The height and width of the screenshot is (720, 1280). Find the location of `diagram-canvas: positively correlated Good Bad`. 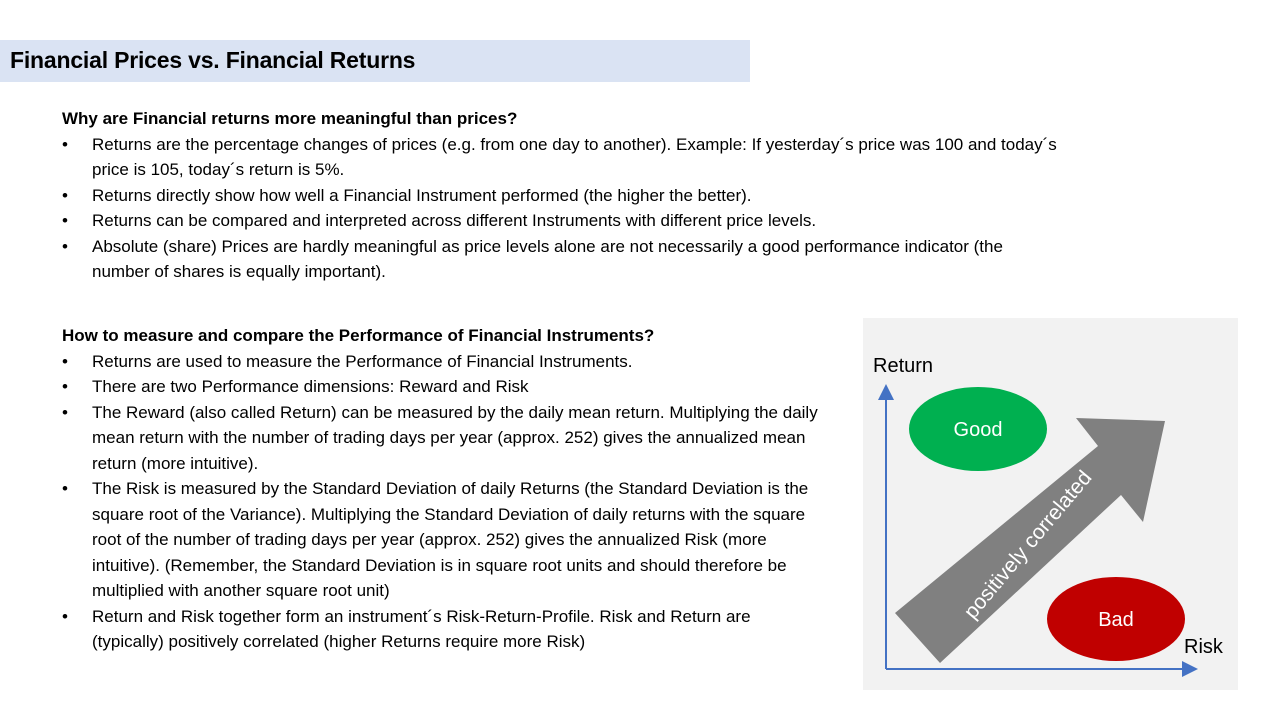

diagram-canvas: positively correlated Good Bad is located at coordinates (1038, 530).